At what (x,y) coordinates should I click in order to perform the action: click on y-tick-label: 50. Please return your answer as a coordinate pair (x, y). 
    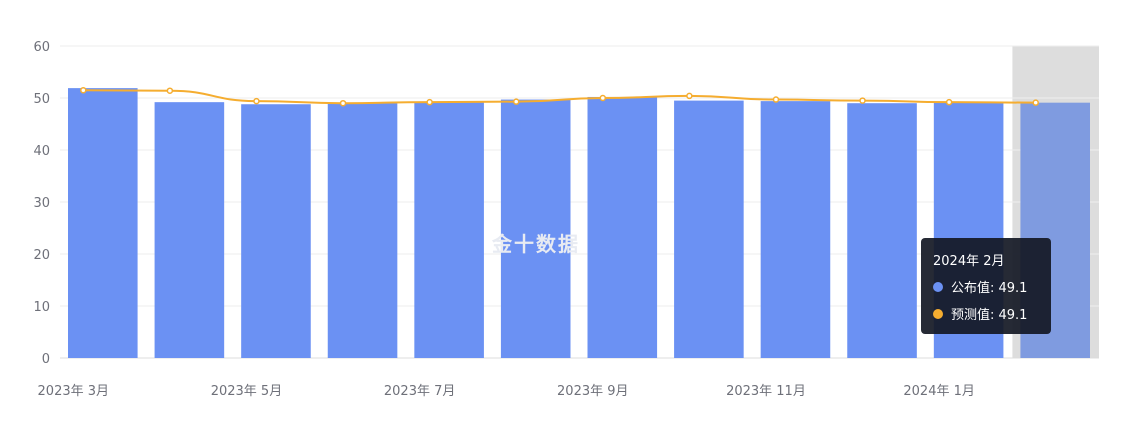
    Looking at the image, I should click on (41, 99).